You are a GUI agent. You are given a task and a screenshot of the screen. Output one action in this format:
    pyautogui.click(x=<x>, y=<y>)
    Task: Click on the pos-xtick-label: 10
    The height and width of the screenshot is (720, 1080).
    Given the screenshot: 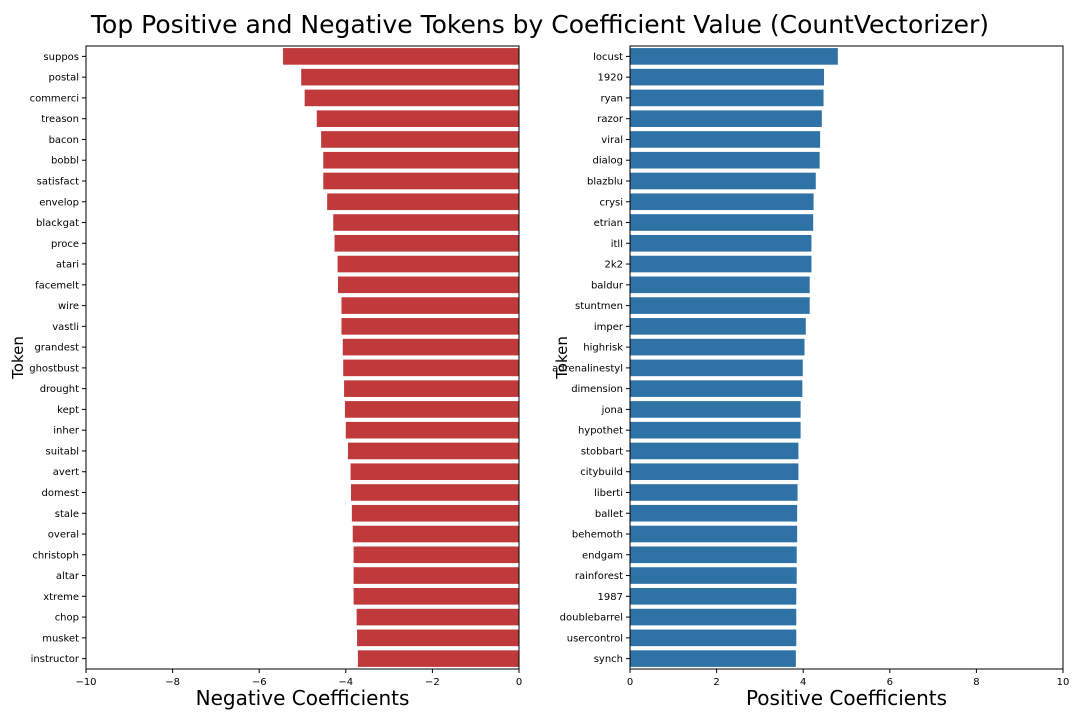 What is the action you would take?
    pyautogui.click(x=1063, y=682)
    